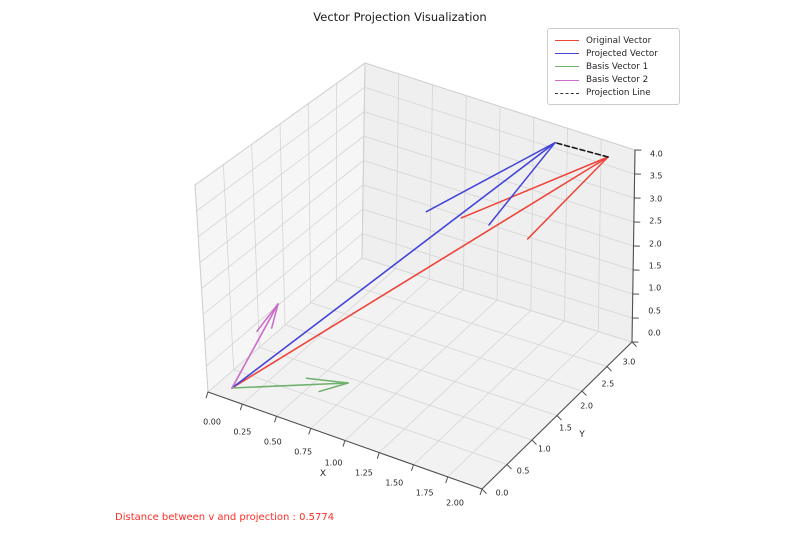  Describe the element at coordinates (272, 442) in the screenshot. I see `x-tick-label: 0.50` at that location.